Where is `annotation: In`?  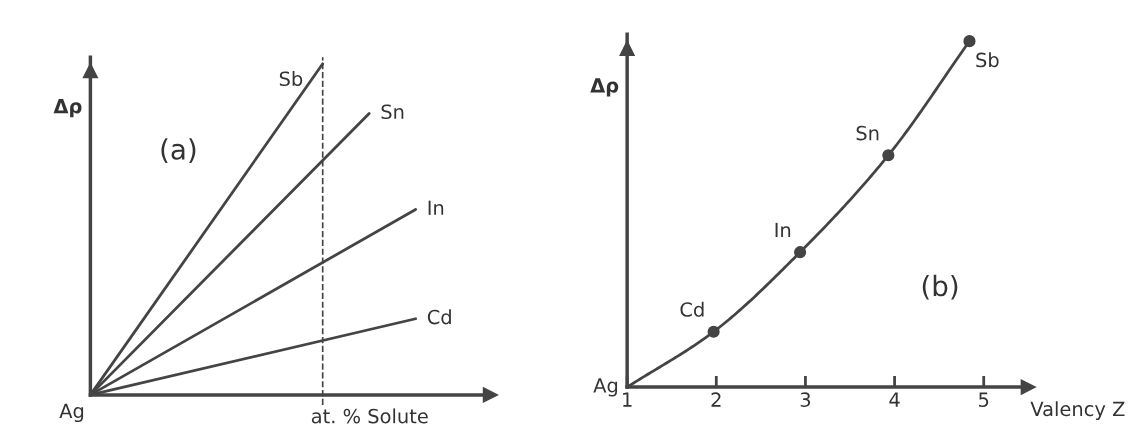
annotation: In is located at coordinates (783, 230).